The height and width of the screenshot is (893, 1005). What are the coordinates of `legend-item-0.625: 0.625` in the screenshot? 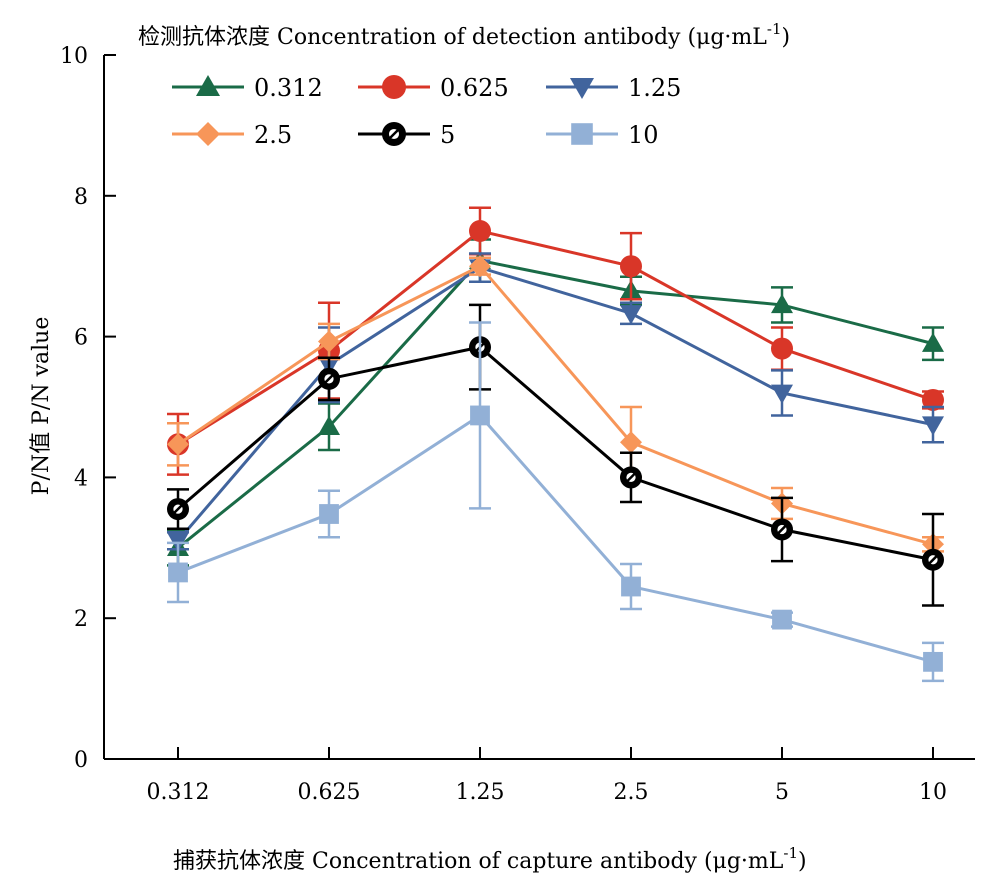 It's located at (433, 88).